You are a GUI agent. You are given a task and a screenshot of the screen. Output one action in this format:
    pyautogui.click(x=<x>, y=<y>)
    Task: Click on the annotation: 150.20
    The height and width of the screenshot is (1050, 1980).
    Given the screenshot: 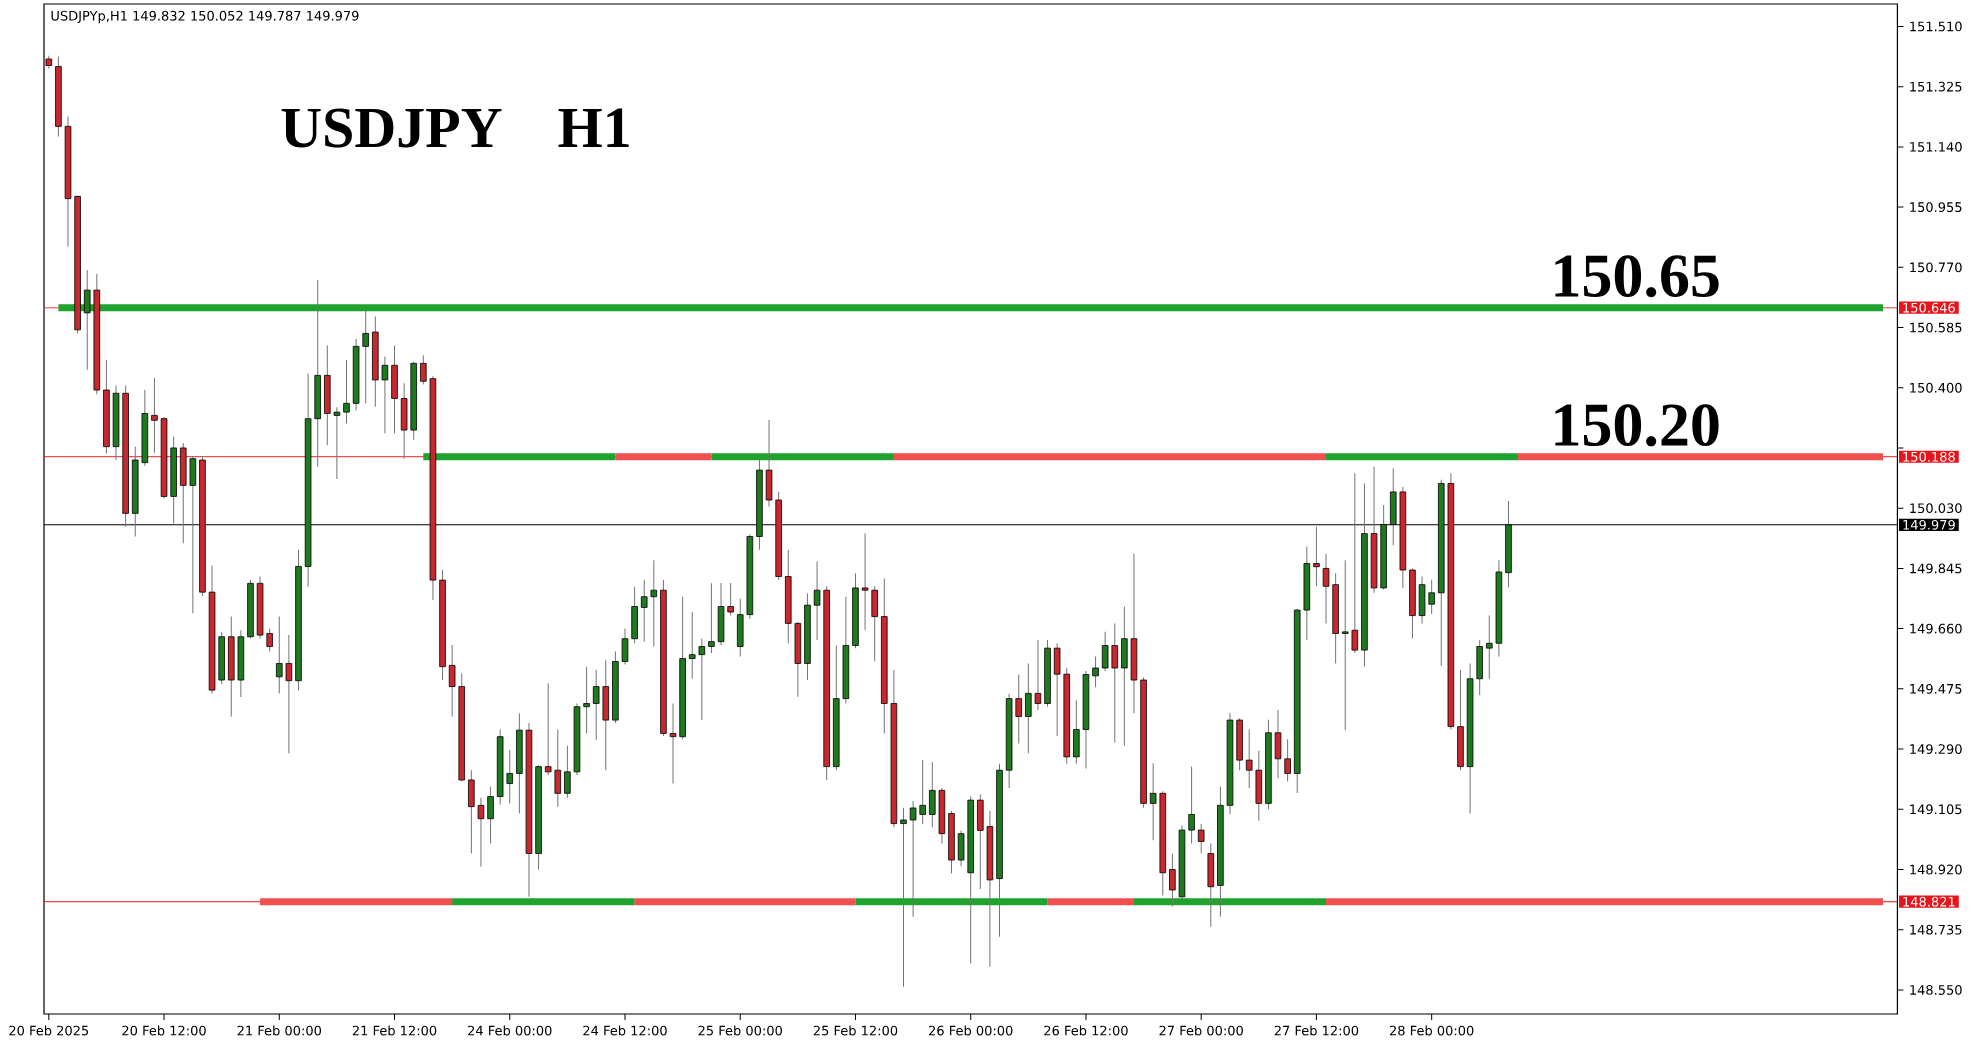 What is the action you would take?
    pyautogui.click(x=1637, y=425)
    